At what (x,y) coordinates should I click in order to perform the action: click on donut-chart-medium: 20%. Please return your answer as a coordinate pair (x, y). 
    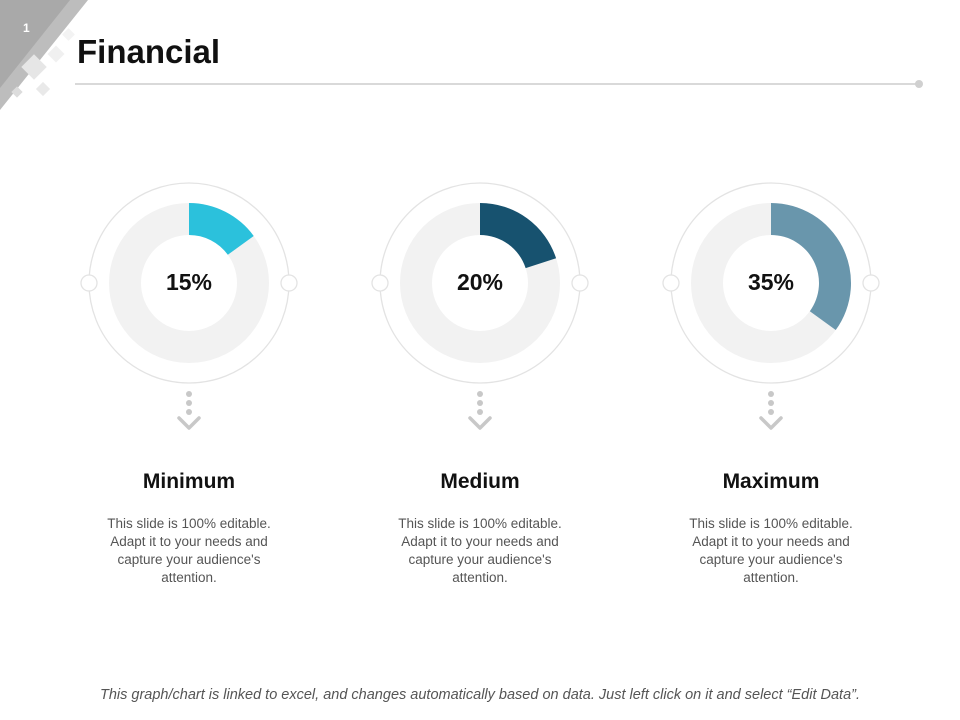
    Looking at the image, I should click on (480, 283).